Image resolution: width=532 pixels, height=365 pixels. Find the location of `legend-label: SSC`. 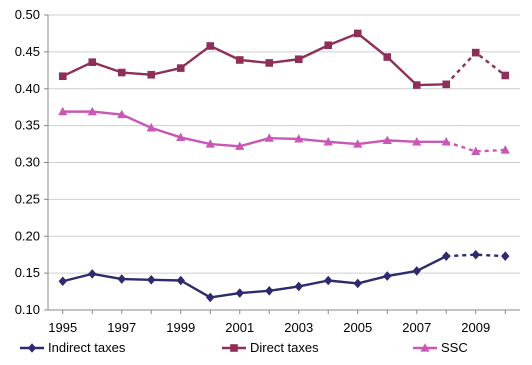

legend-label: SSC is located at coordinates (454, 347).